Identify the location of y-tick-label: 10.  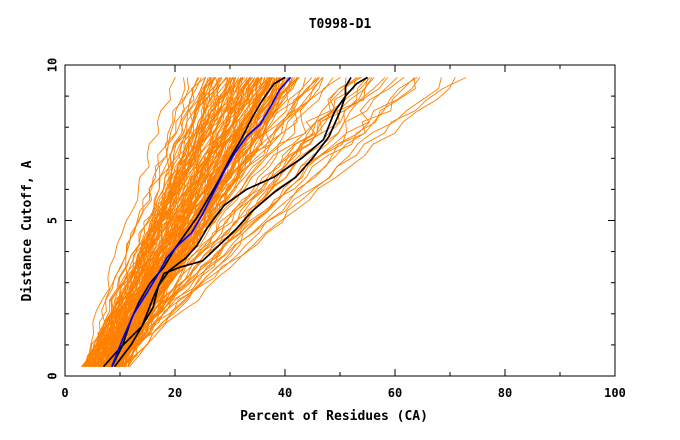
(53, 65).